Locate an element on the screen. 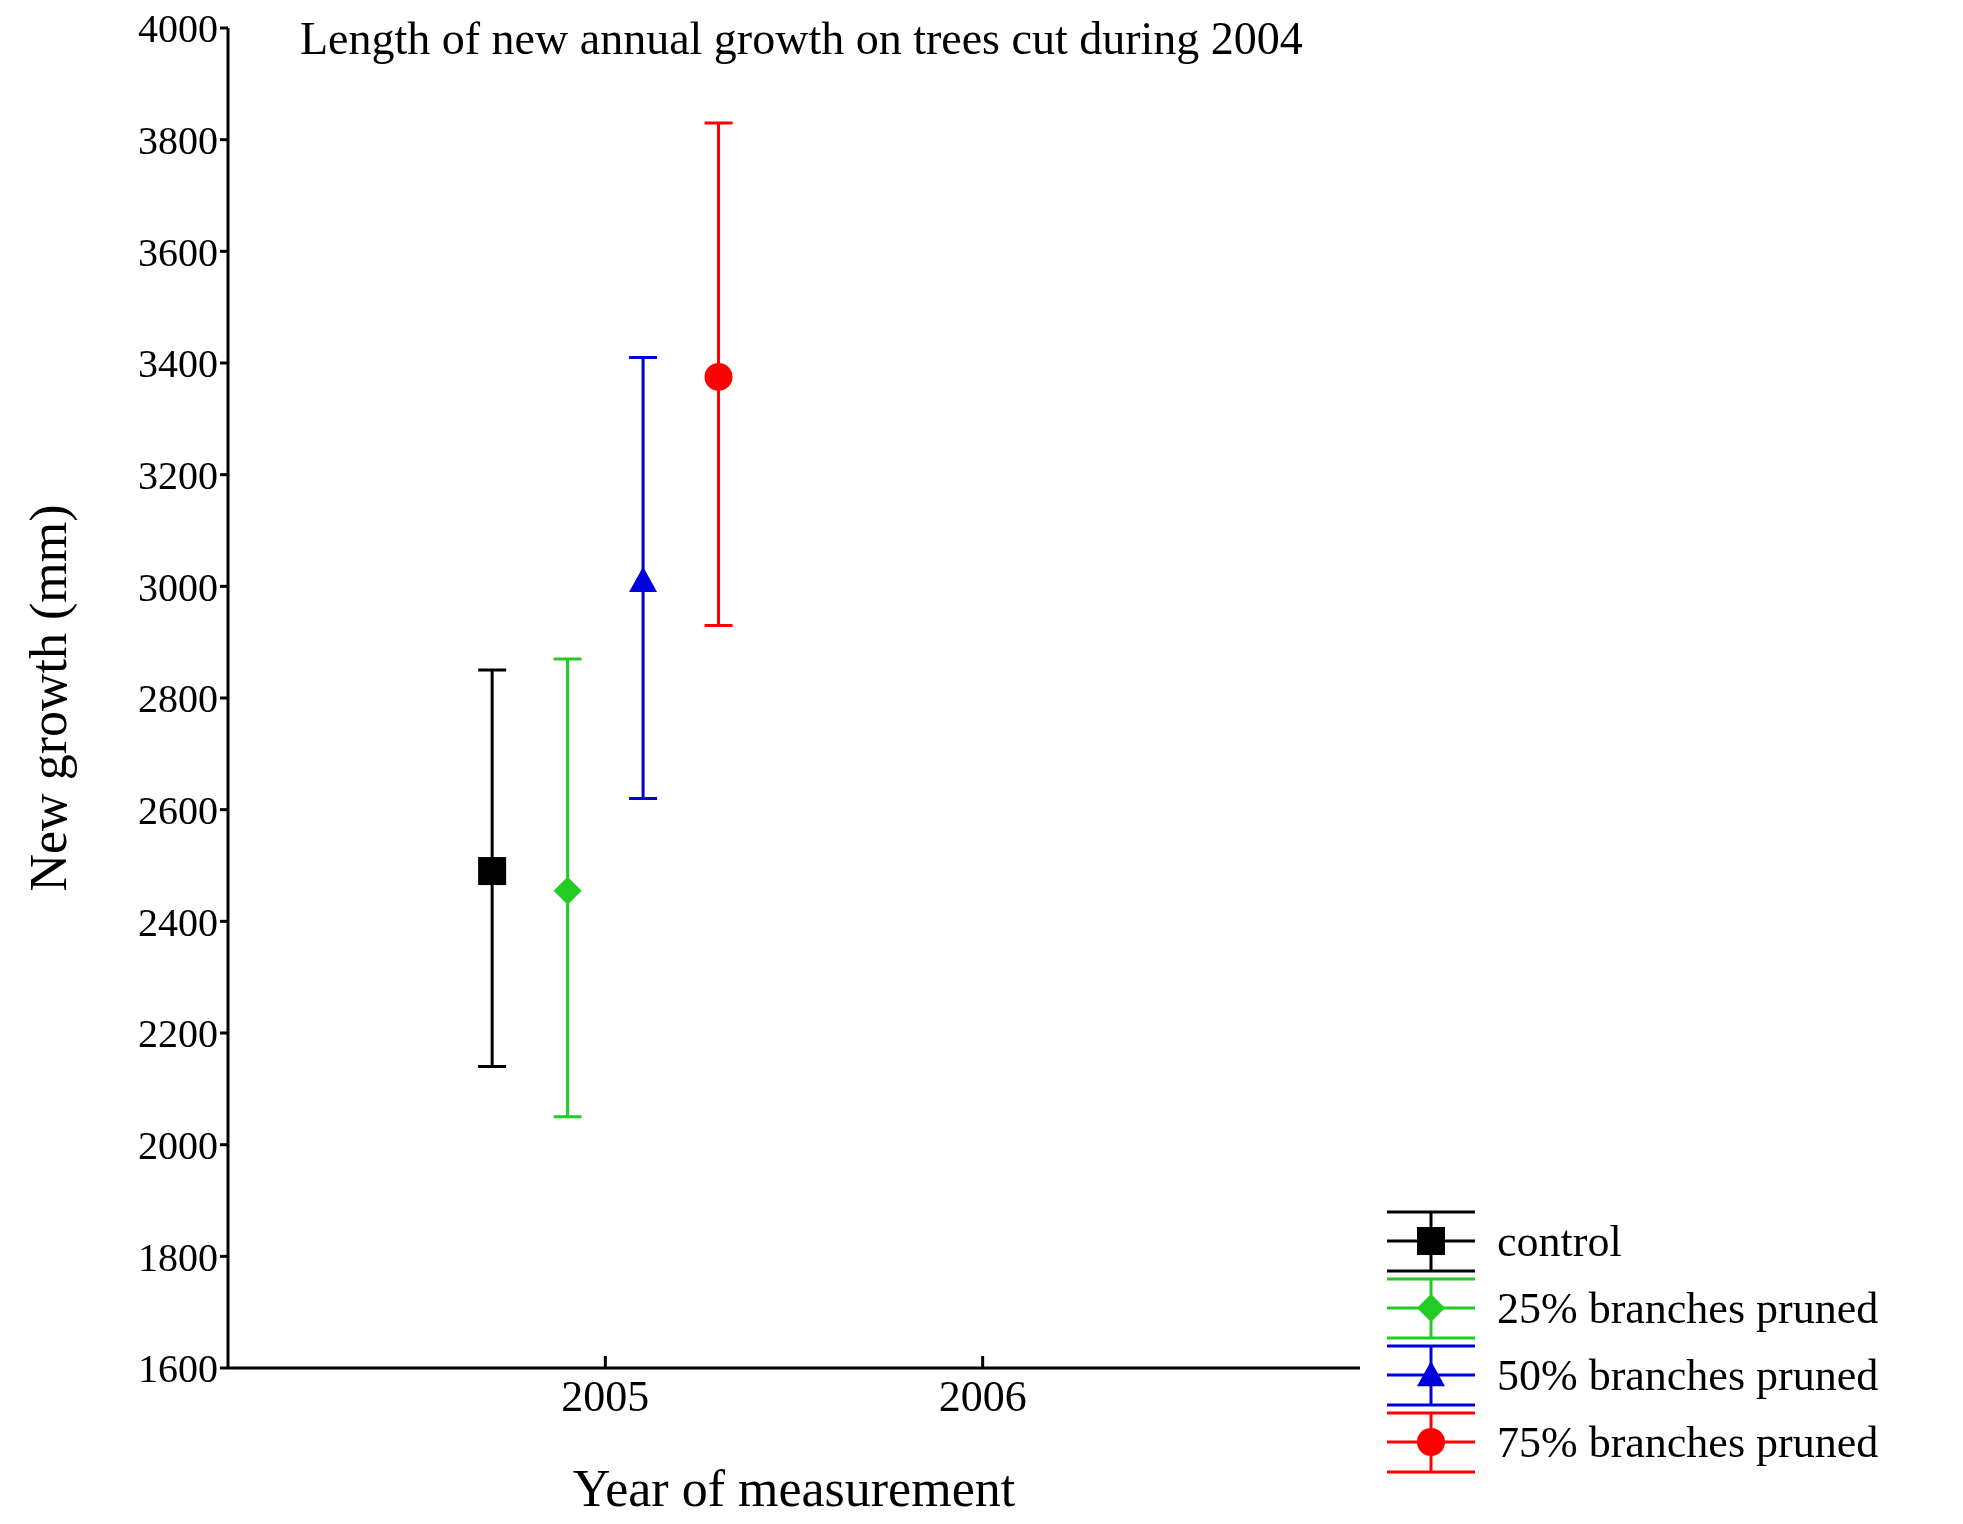 The width and height of the screenshot is (1963, 1524). x-tick-label: 2006 is located at coordinates (982, 1397).